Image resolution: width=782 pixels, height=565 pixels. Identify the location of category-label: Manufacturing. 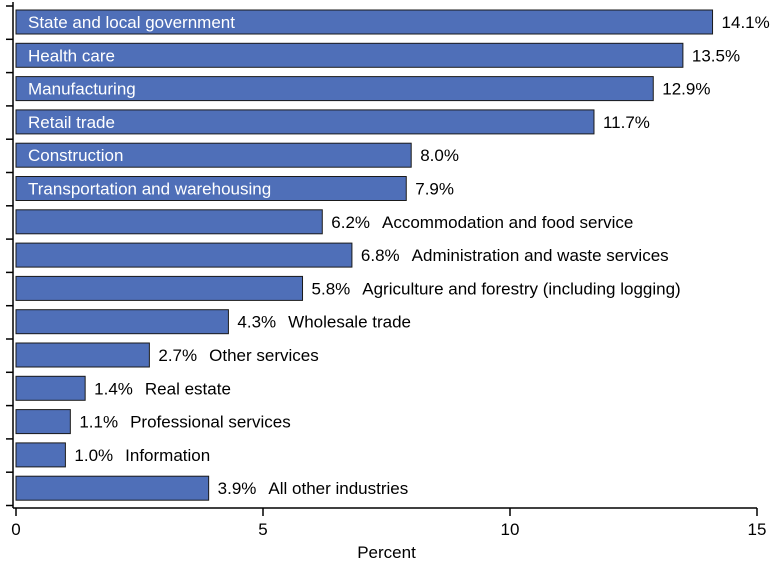
(82, 89).